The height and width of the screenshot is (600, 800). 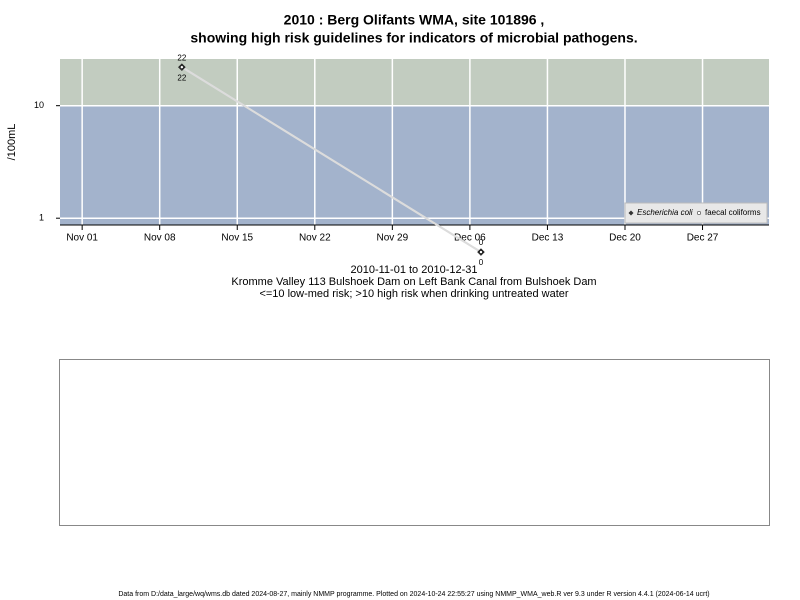 What do you see at coordinates (39, 105) in the screenshot?
I see `y-tick-label: 10` at bounding box center [39, 105].